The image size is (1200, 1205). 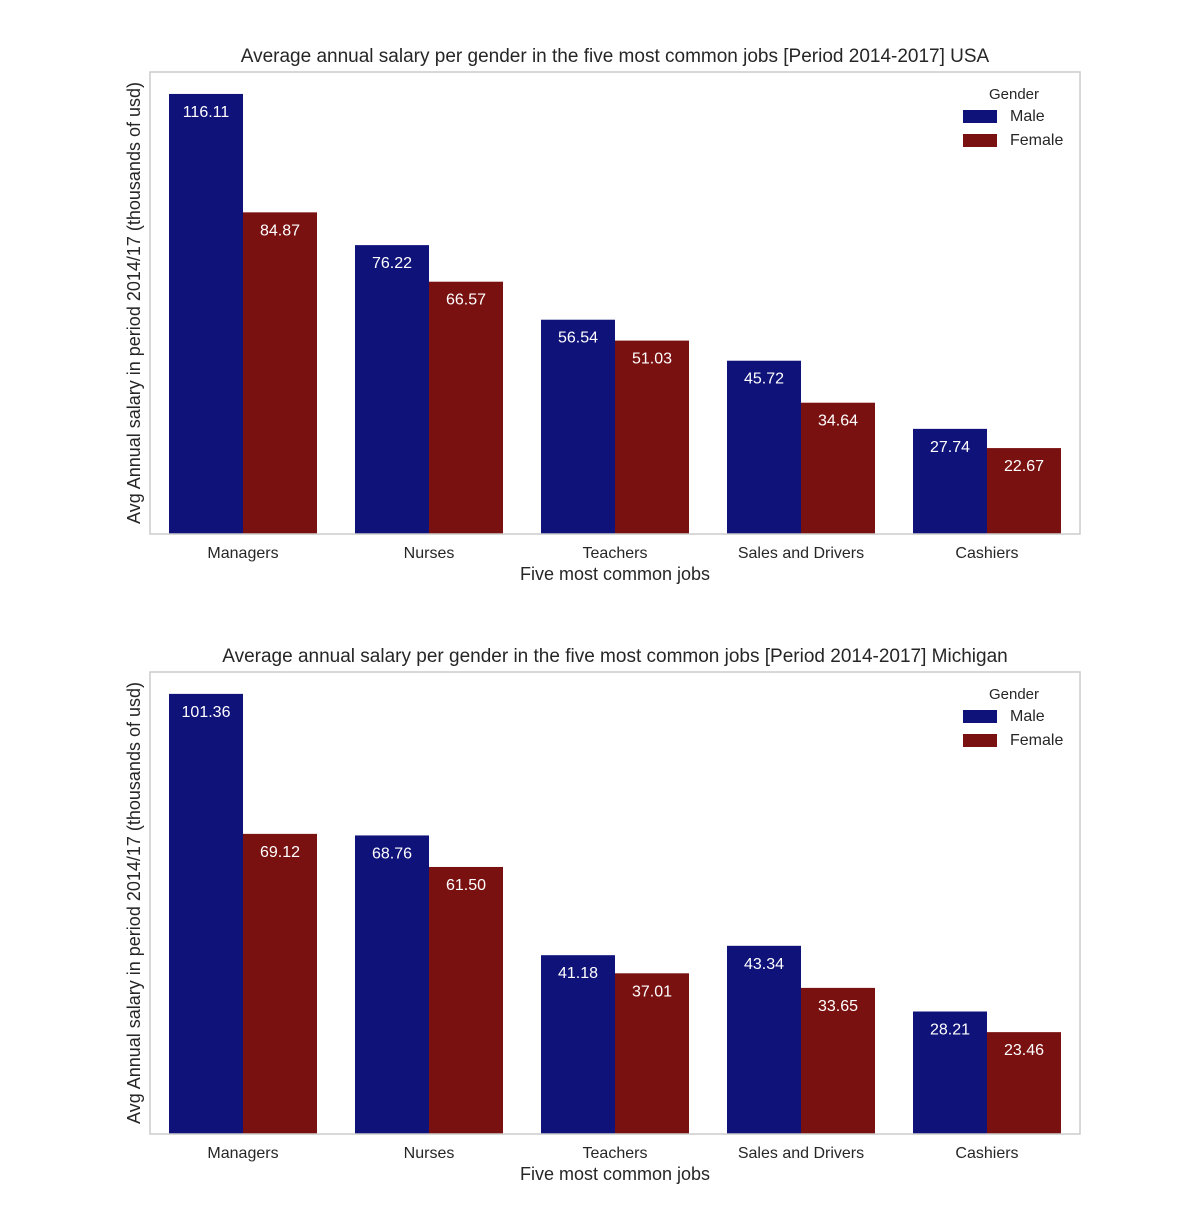 I want to click on bar-value-label: 101.36, so click(x=206, y=712).